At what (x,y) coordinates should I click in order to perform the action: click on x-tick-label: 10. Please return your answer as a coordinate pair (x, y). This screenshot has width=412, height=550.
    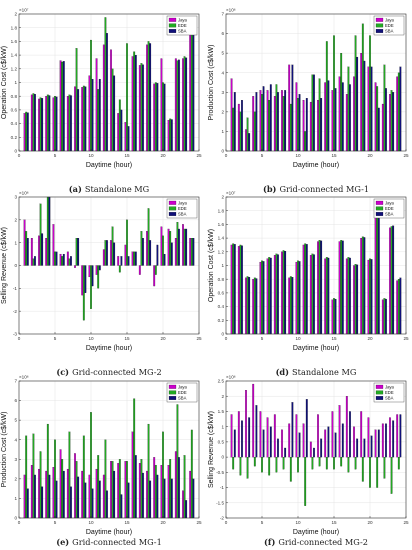
    Looking at the image, I should click on (91, 522).